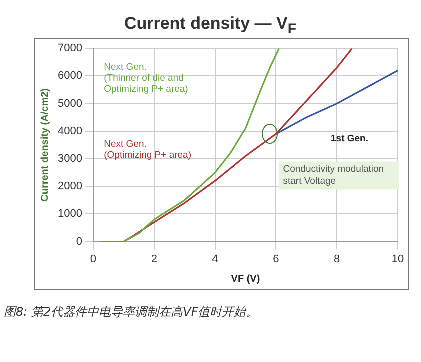 The width and height of the screenshot is (421, 362). Describe the element at coordinates (79, 242) in the screenshot. I see `y-tick-label: 0` at that location.